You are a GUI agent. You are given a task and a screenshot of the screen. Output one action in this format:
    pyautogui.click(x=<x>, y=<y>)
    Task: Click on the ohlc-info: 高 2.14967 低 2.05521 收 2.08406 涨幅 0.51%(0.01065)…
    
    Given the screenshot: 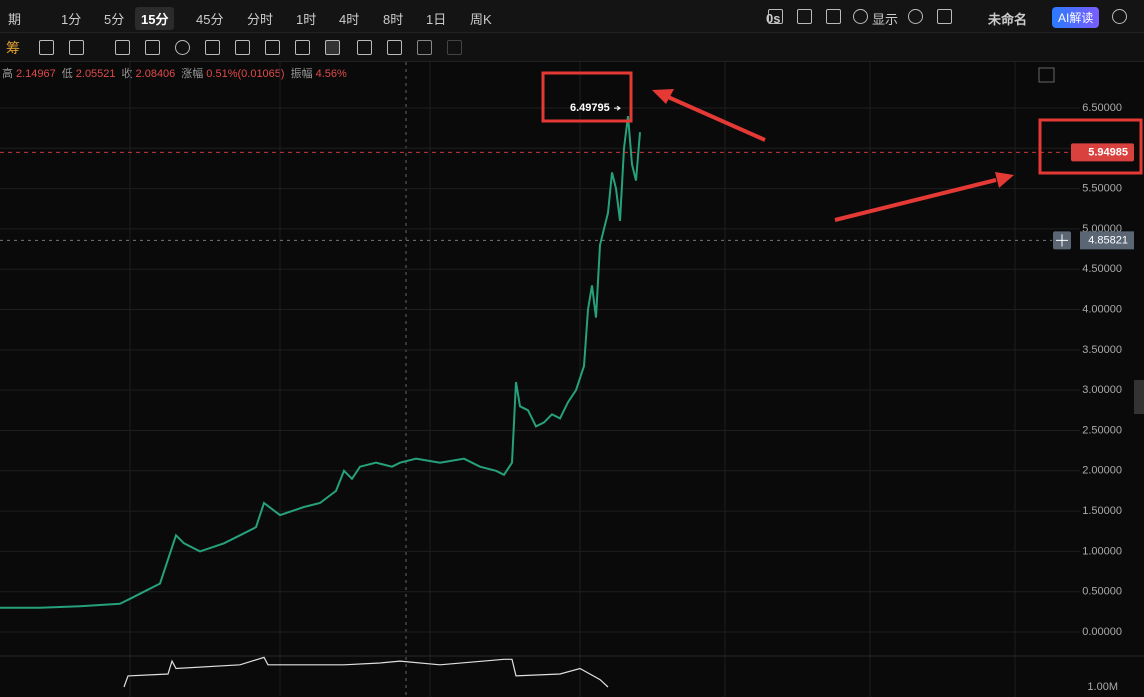 What is the action you would take?
    pyautogui.click(x=177, y=73)
    